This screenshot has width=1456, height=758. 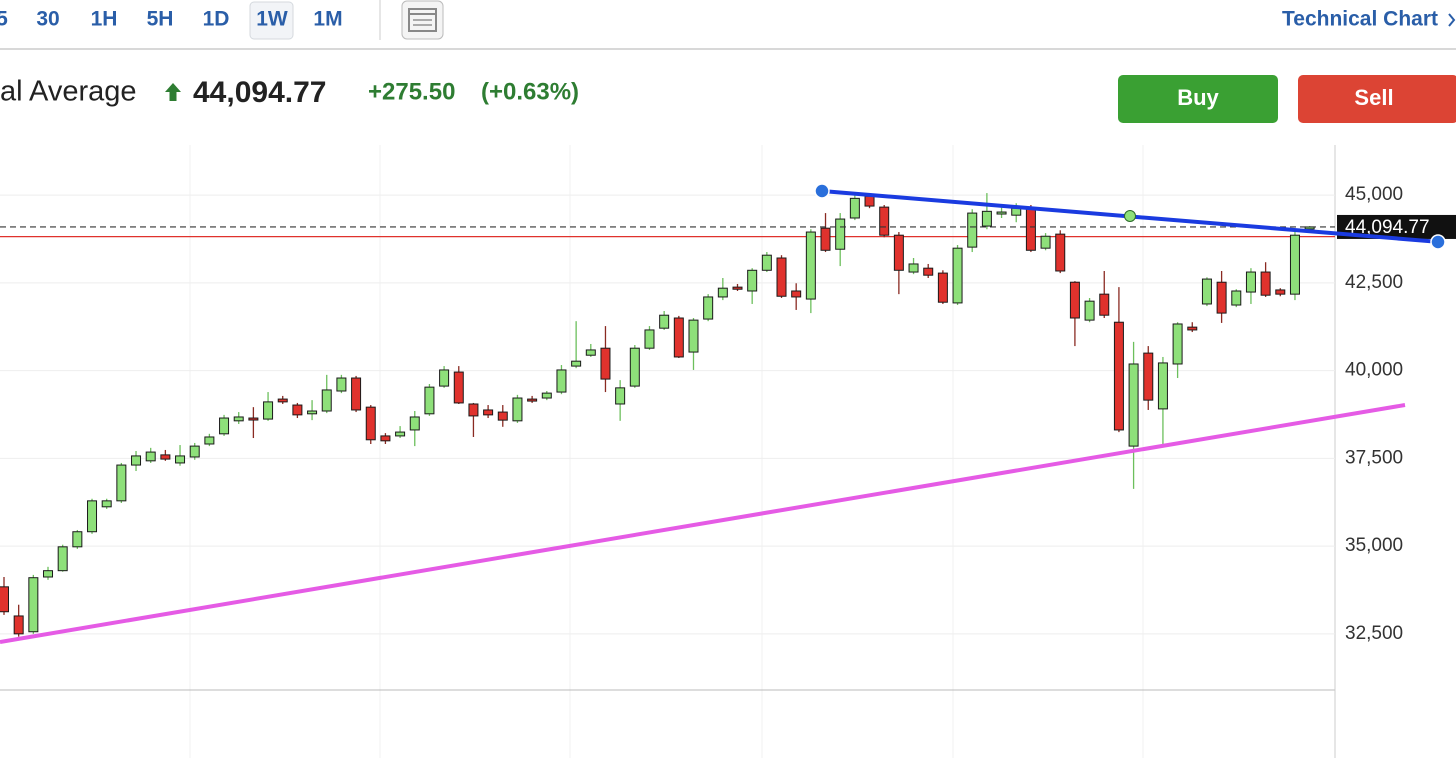 I want to click on interval-button: 30, so click(x=47, y=19).